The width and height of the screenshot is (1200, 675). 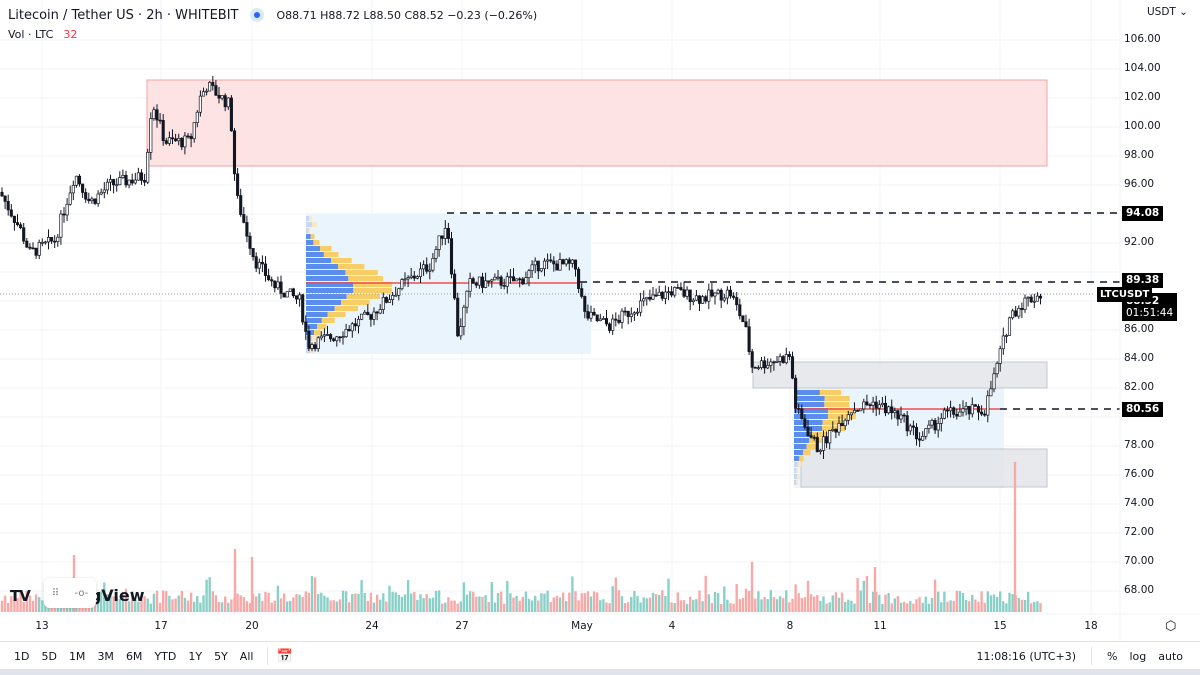 What do you see at coordinates (1139, 184) in the screenshot?
I see `price-tick-label: 96.00` at bounding box center [1139, 184].